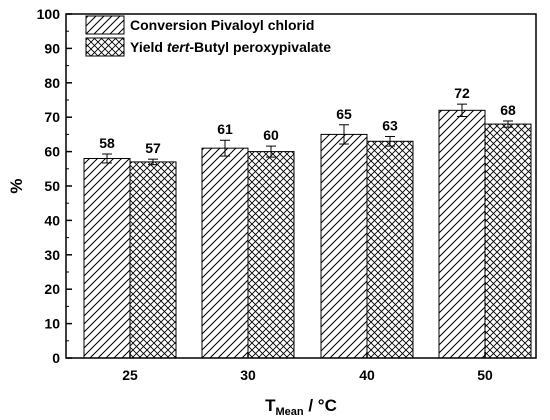  Describe the element at coordinates (271, 135) in the screenshot. I see `data-label-yield-30: 60` at that location.